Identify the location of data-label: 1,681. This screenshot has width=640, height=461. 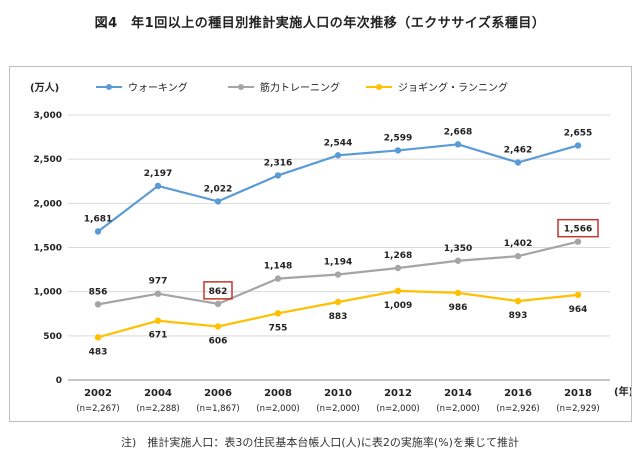
(98, 220).